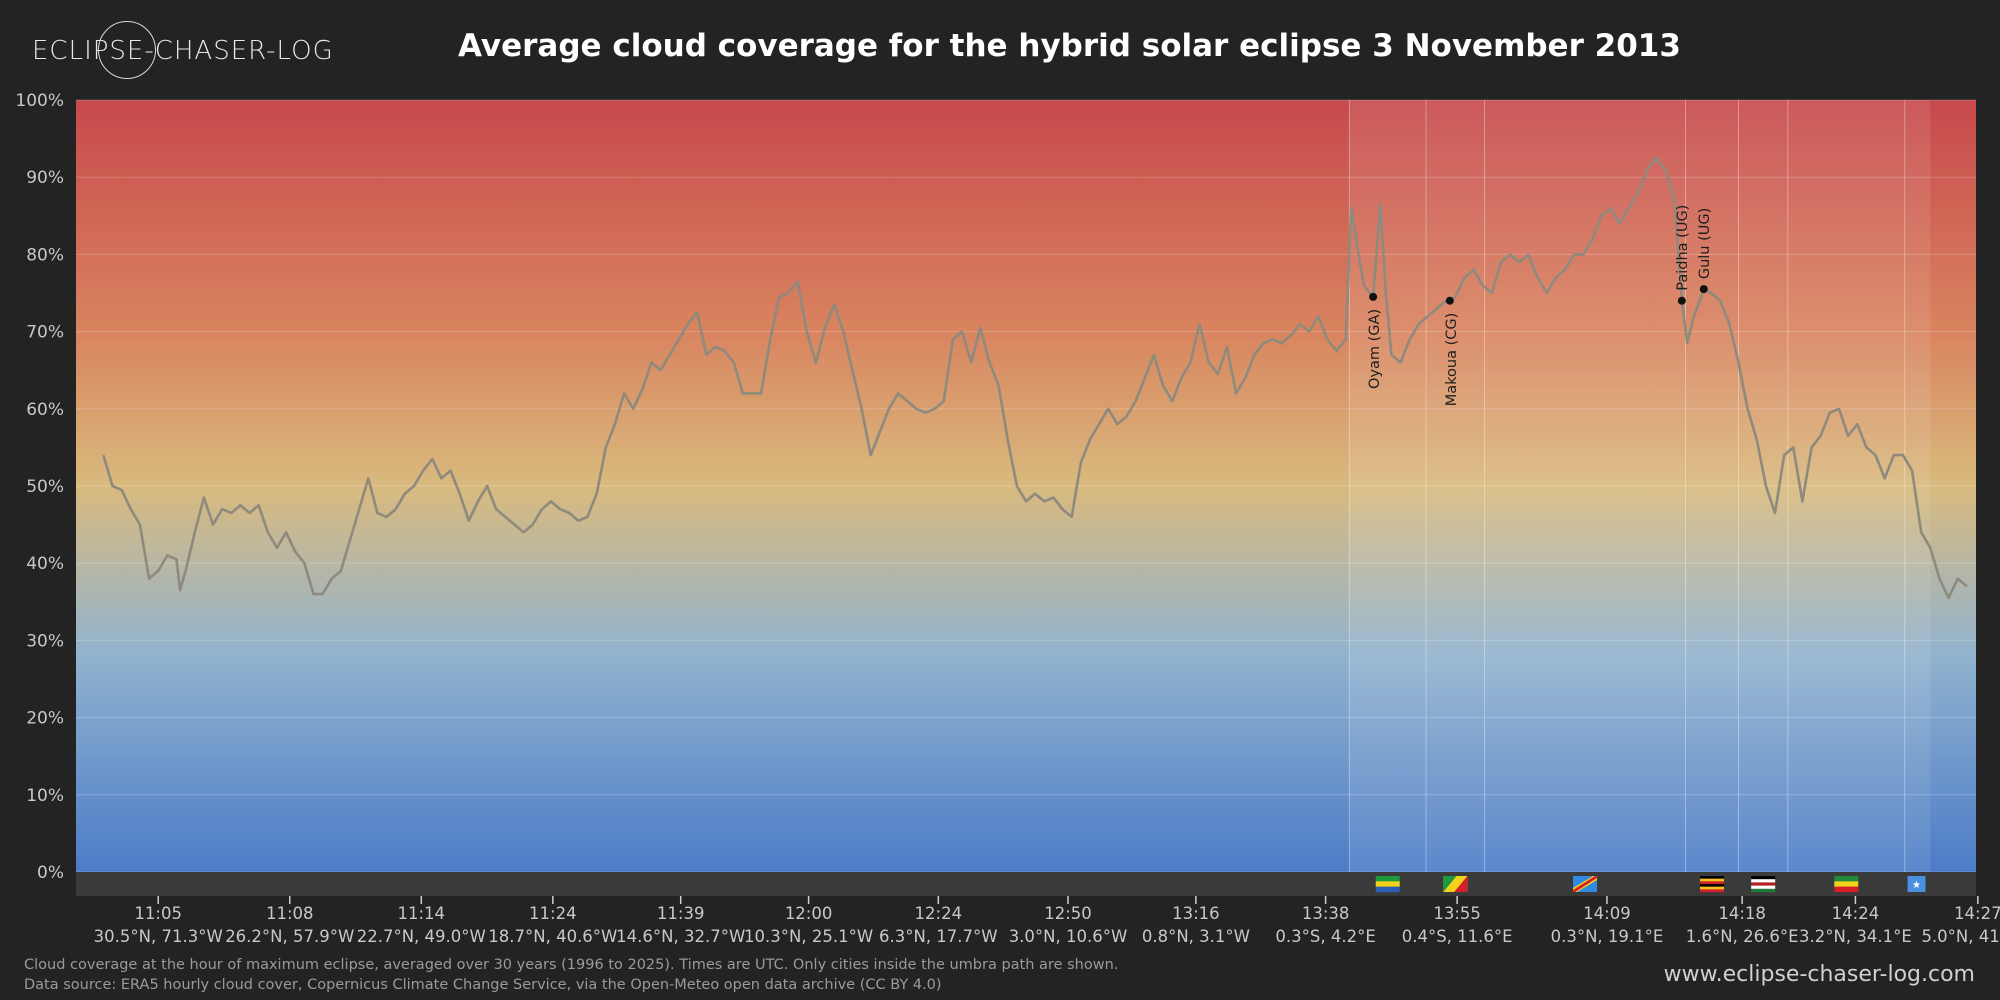  Describe the element at coordinates (681, 913) in the screenshot. I see `x-tick-time: 11:39` at that location.